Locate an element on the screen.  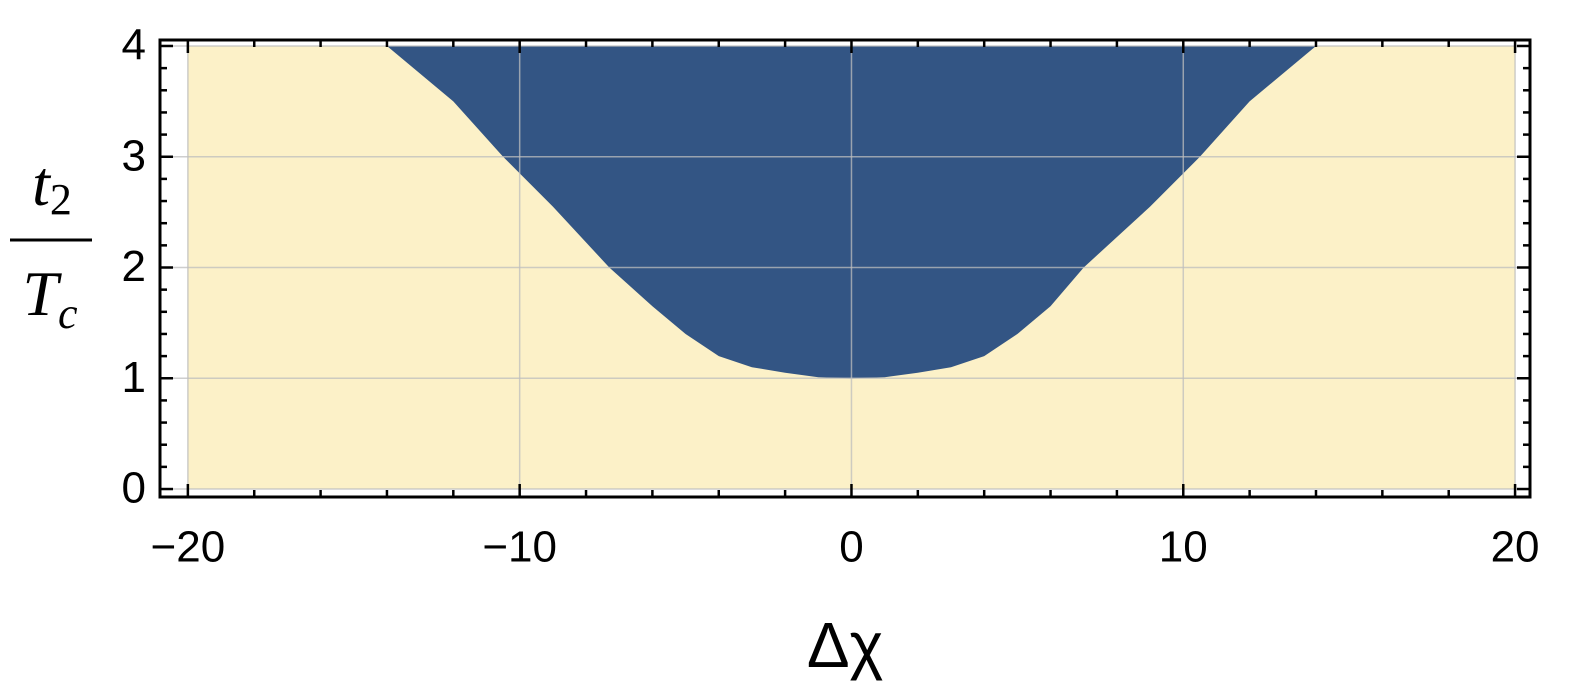
y-label-num-sub: 2 is located at coordinates (61, 199).